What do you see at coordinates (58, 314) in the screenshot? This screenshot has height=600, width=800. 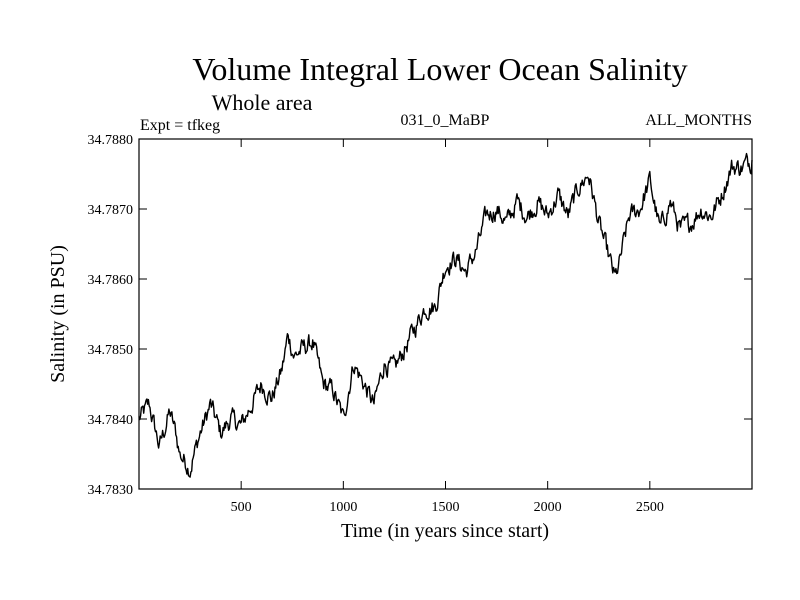 I see `y-axis-label: Salinity (in PSU)` at bounding box center [58, 314].